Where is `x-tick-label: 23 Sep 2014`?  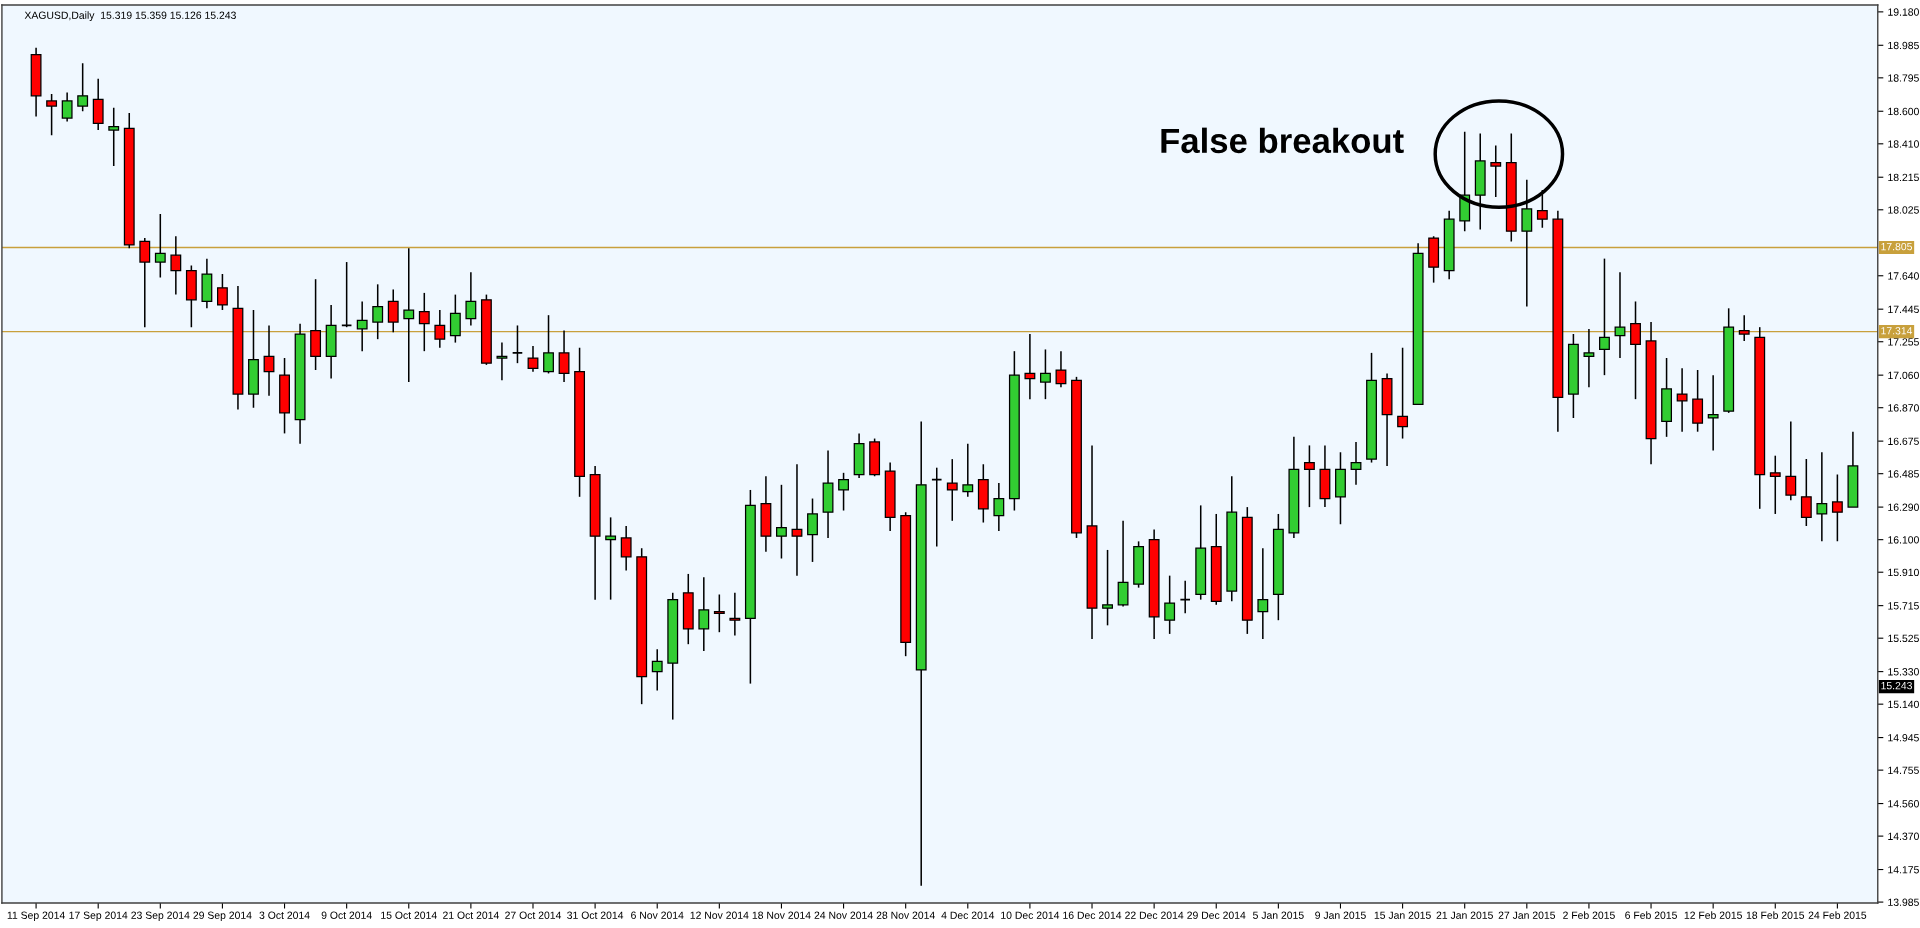
x-tick-label: 23 Sep 2014 is located at coordinates (160, 916).